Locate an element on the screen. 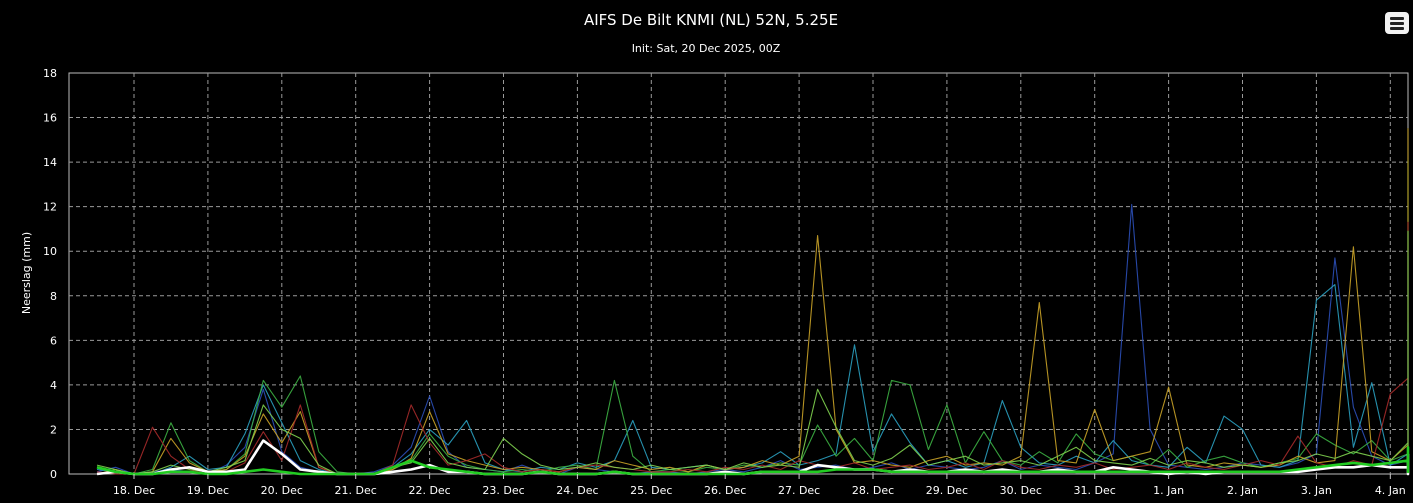 The width and height of the screenshot is (1413, 503). chart-subtitle: Init: Sat, 20 Dec 2025, 00Z is located at coordinates (706, 48).